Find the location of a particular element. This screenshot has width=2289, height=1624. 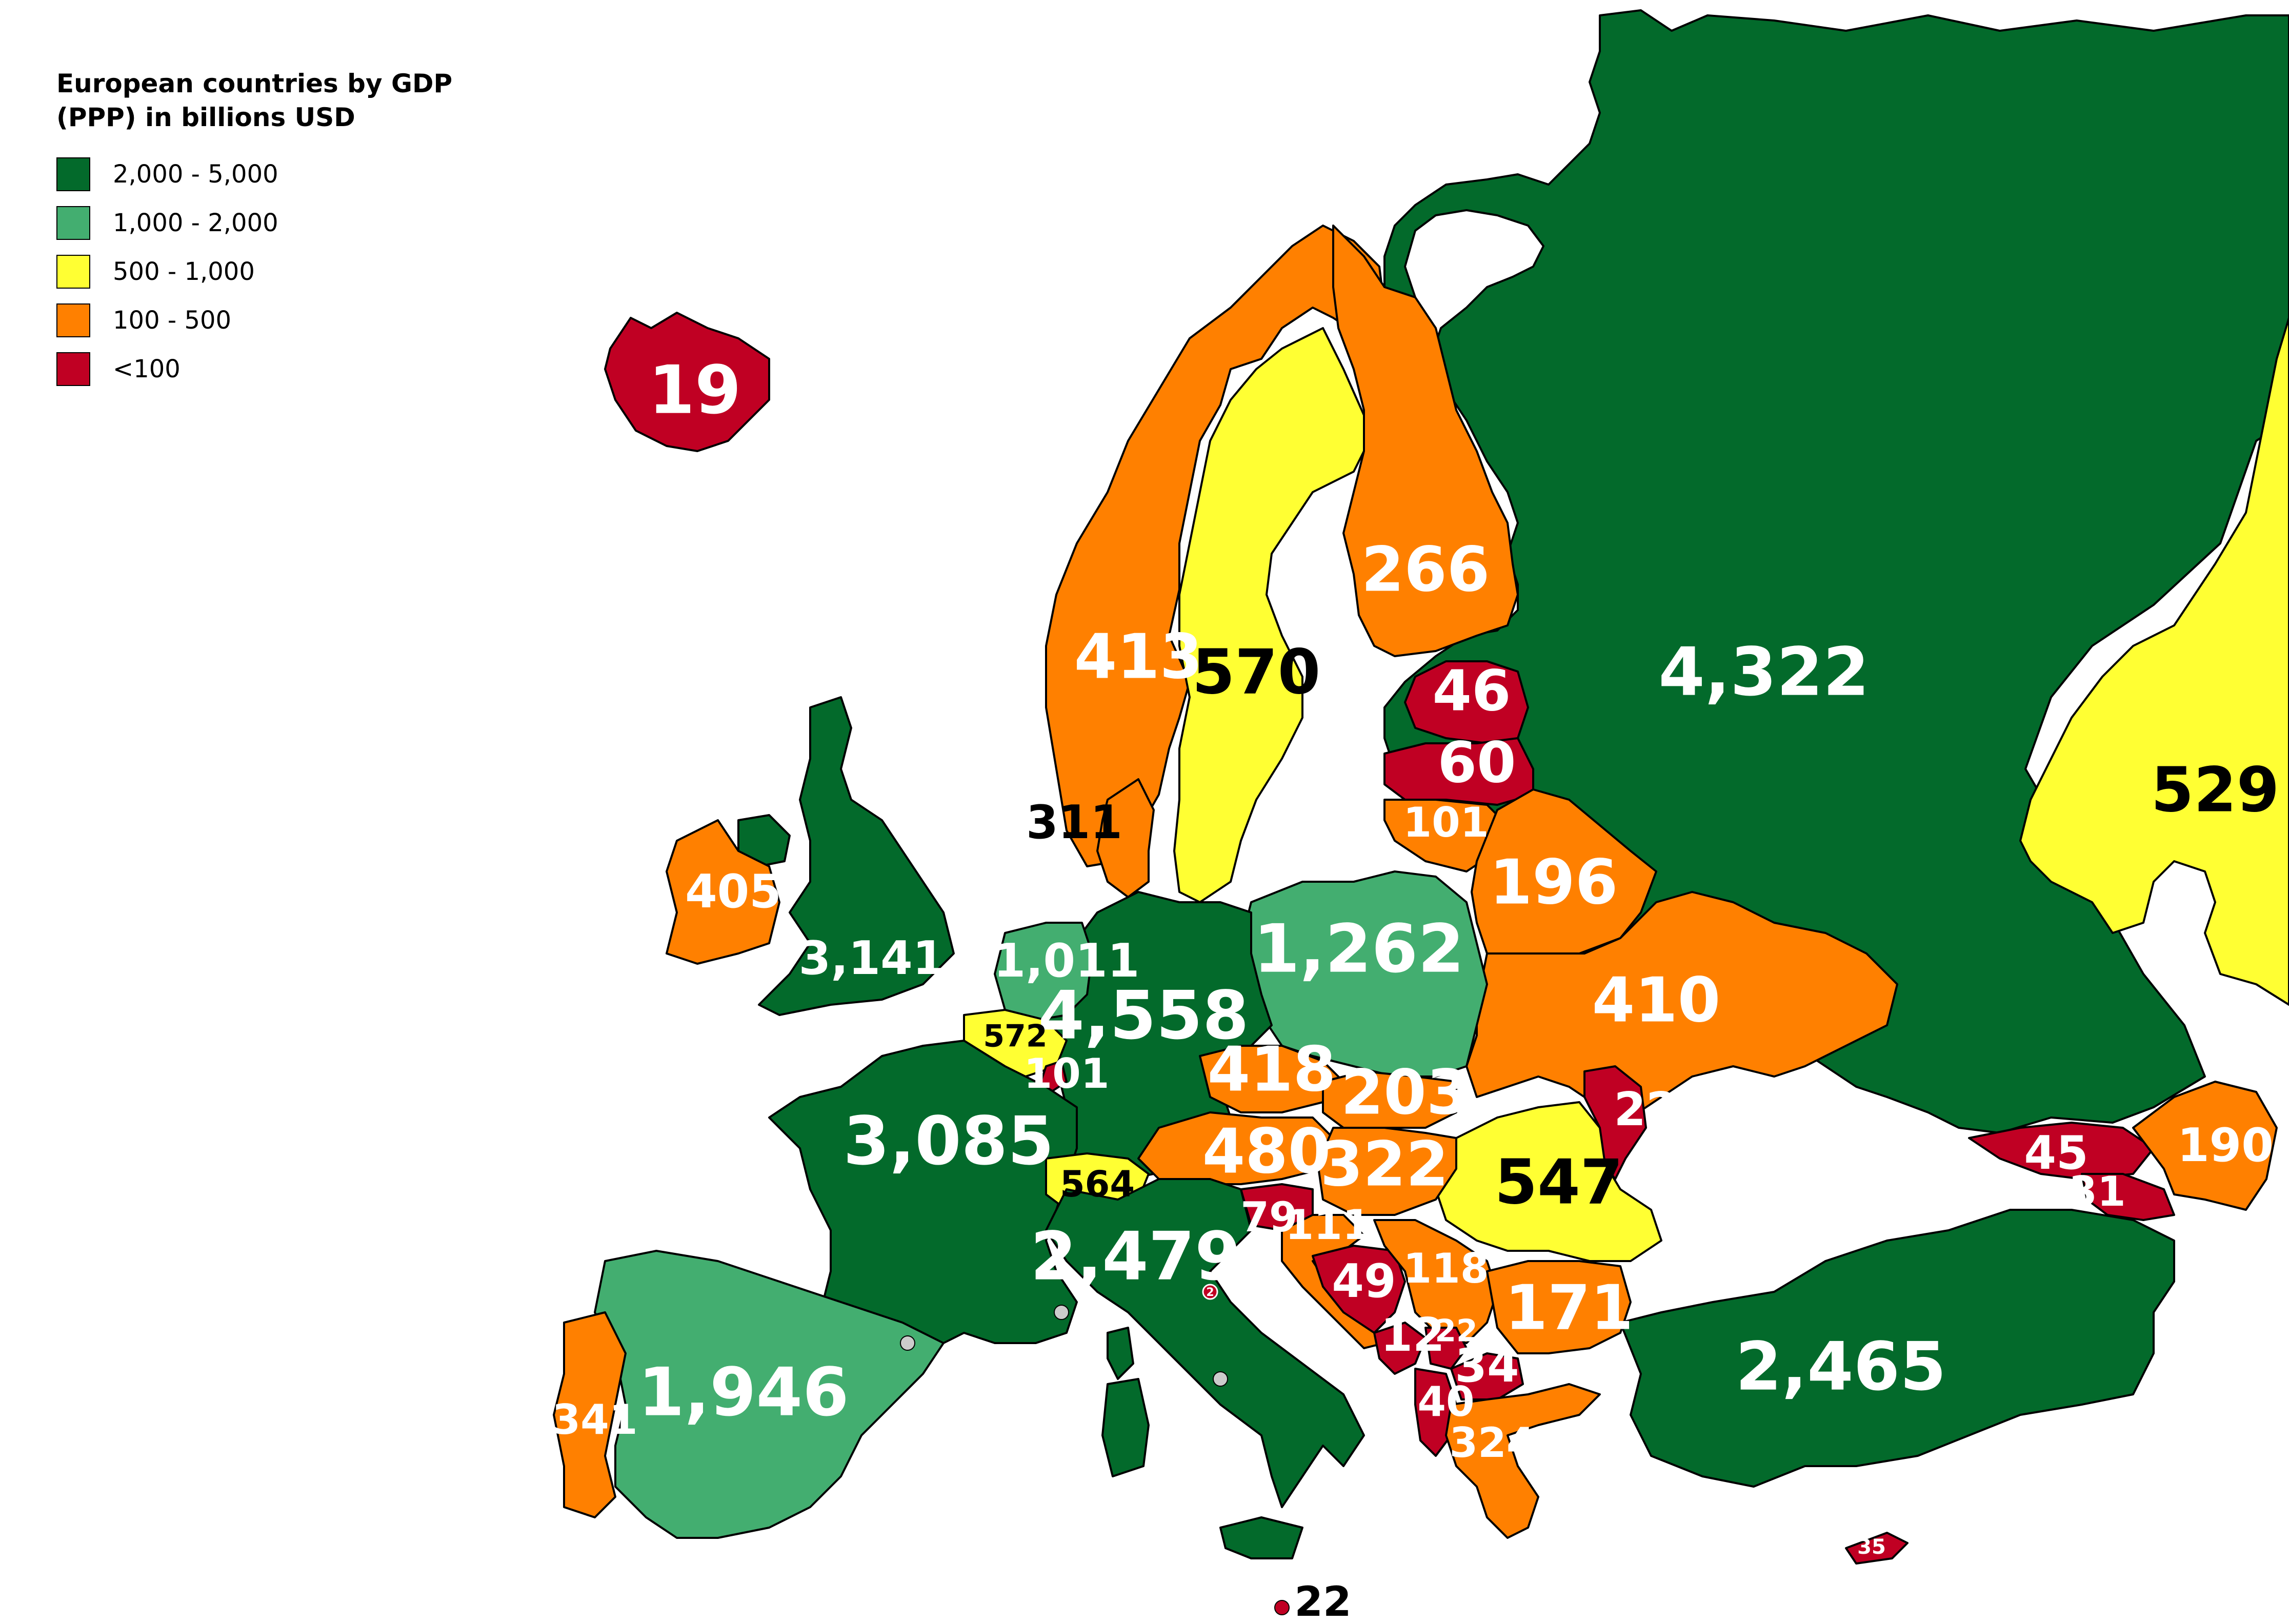

legend-label: 100 - 500 is located at coordinates (173, 320).